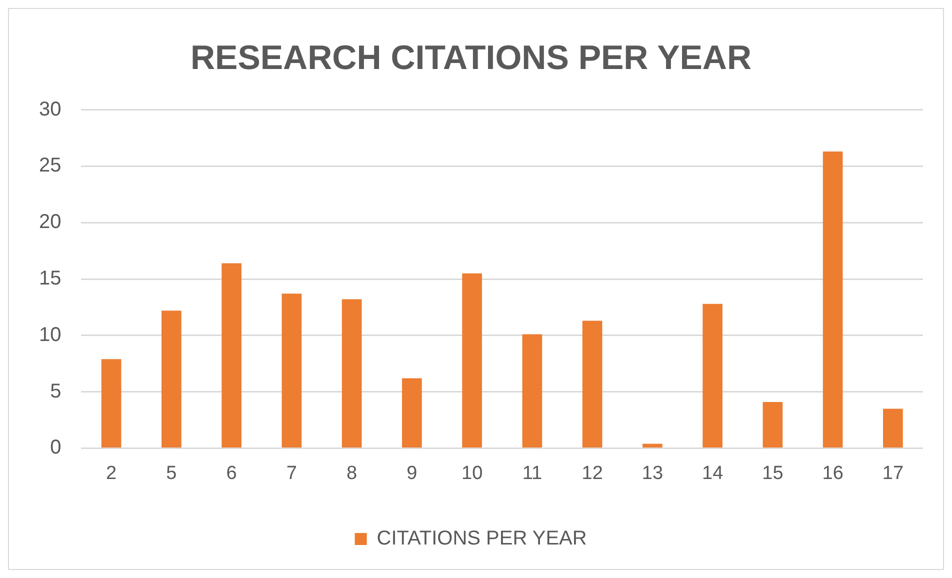  Describe the element at coordinates (291, 473) in the screenshot. I see `x-tick-label: 7` at that location.